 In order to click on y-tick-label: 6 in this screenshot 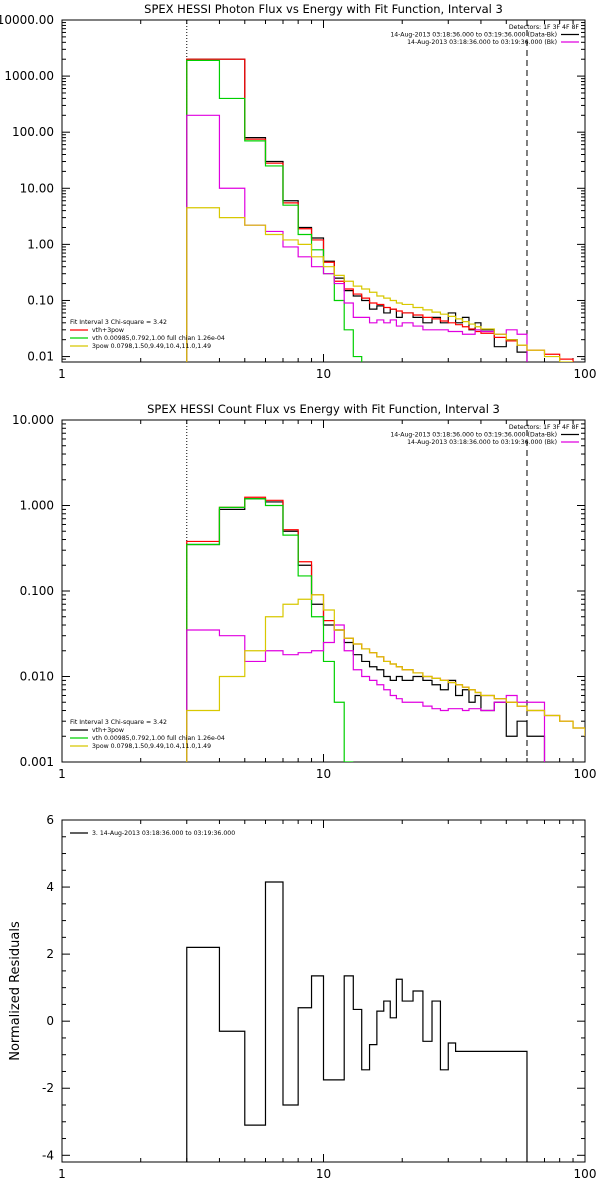, I will do `click(50, 820)`.